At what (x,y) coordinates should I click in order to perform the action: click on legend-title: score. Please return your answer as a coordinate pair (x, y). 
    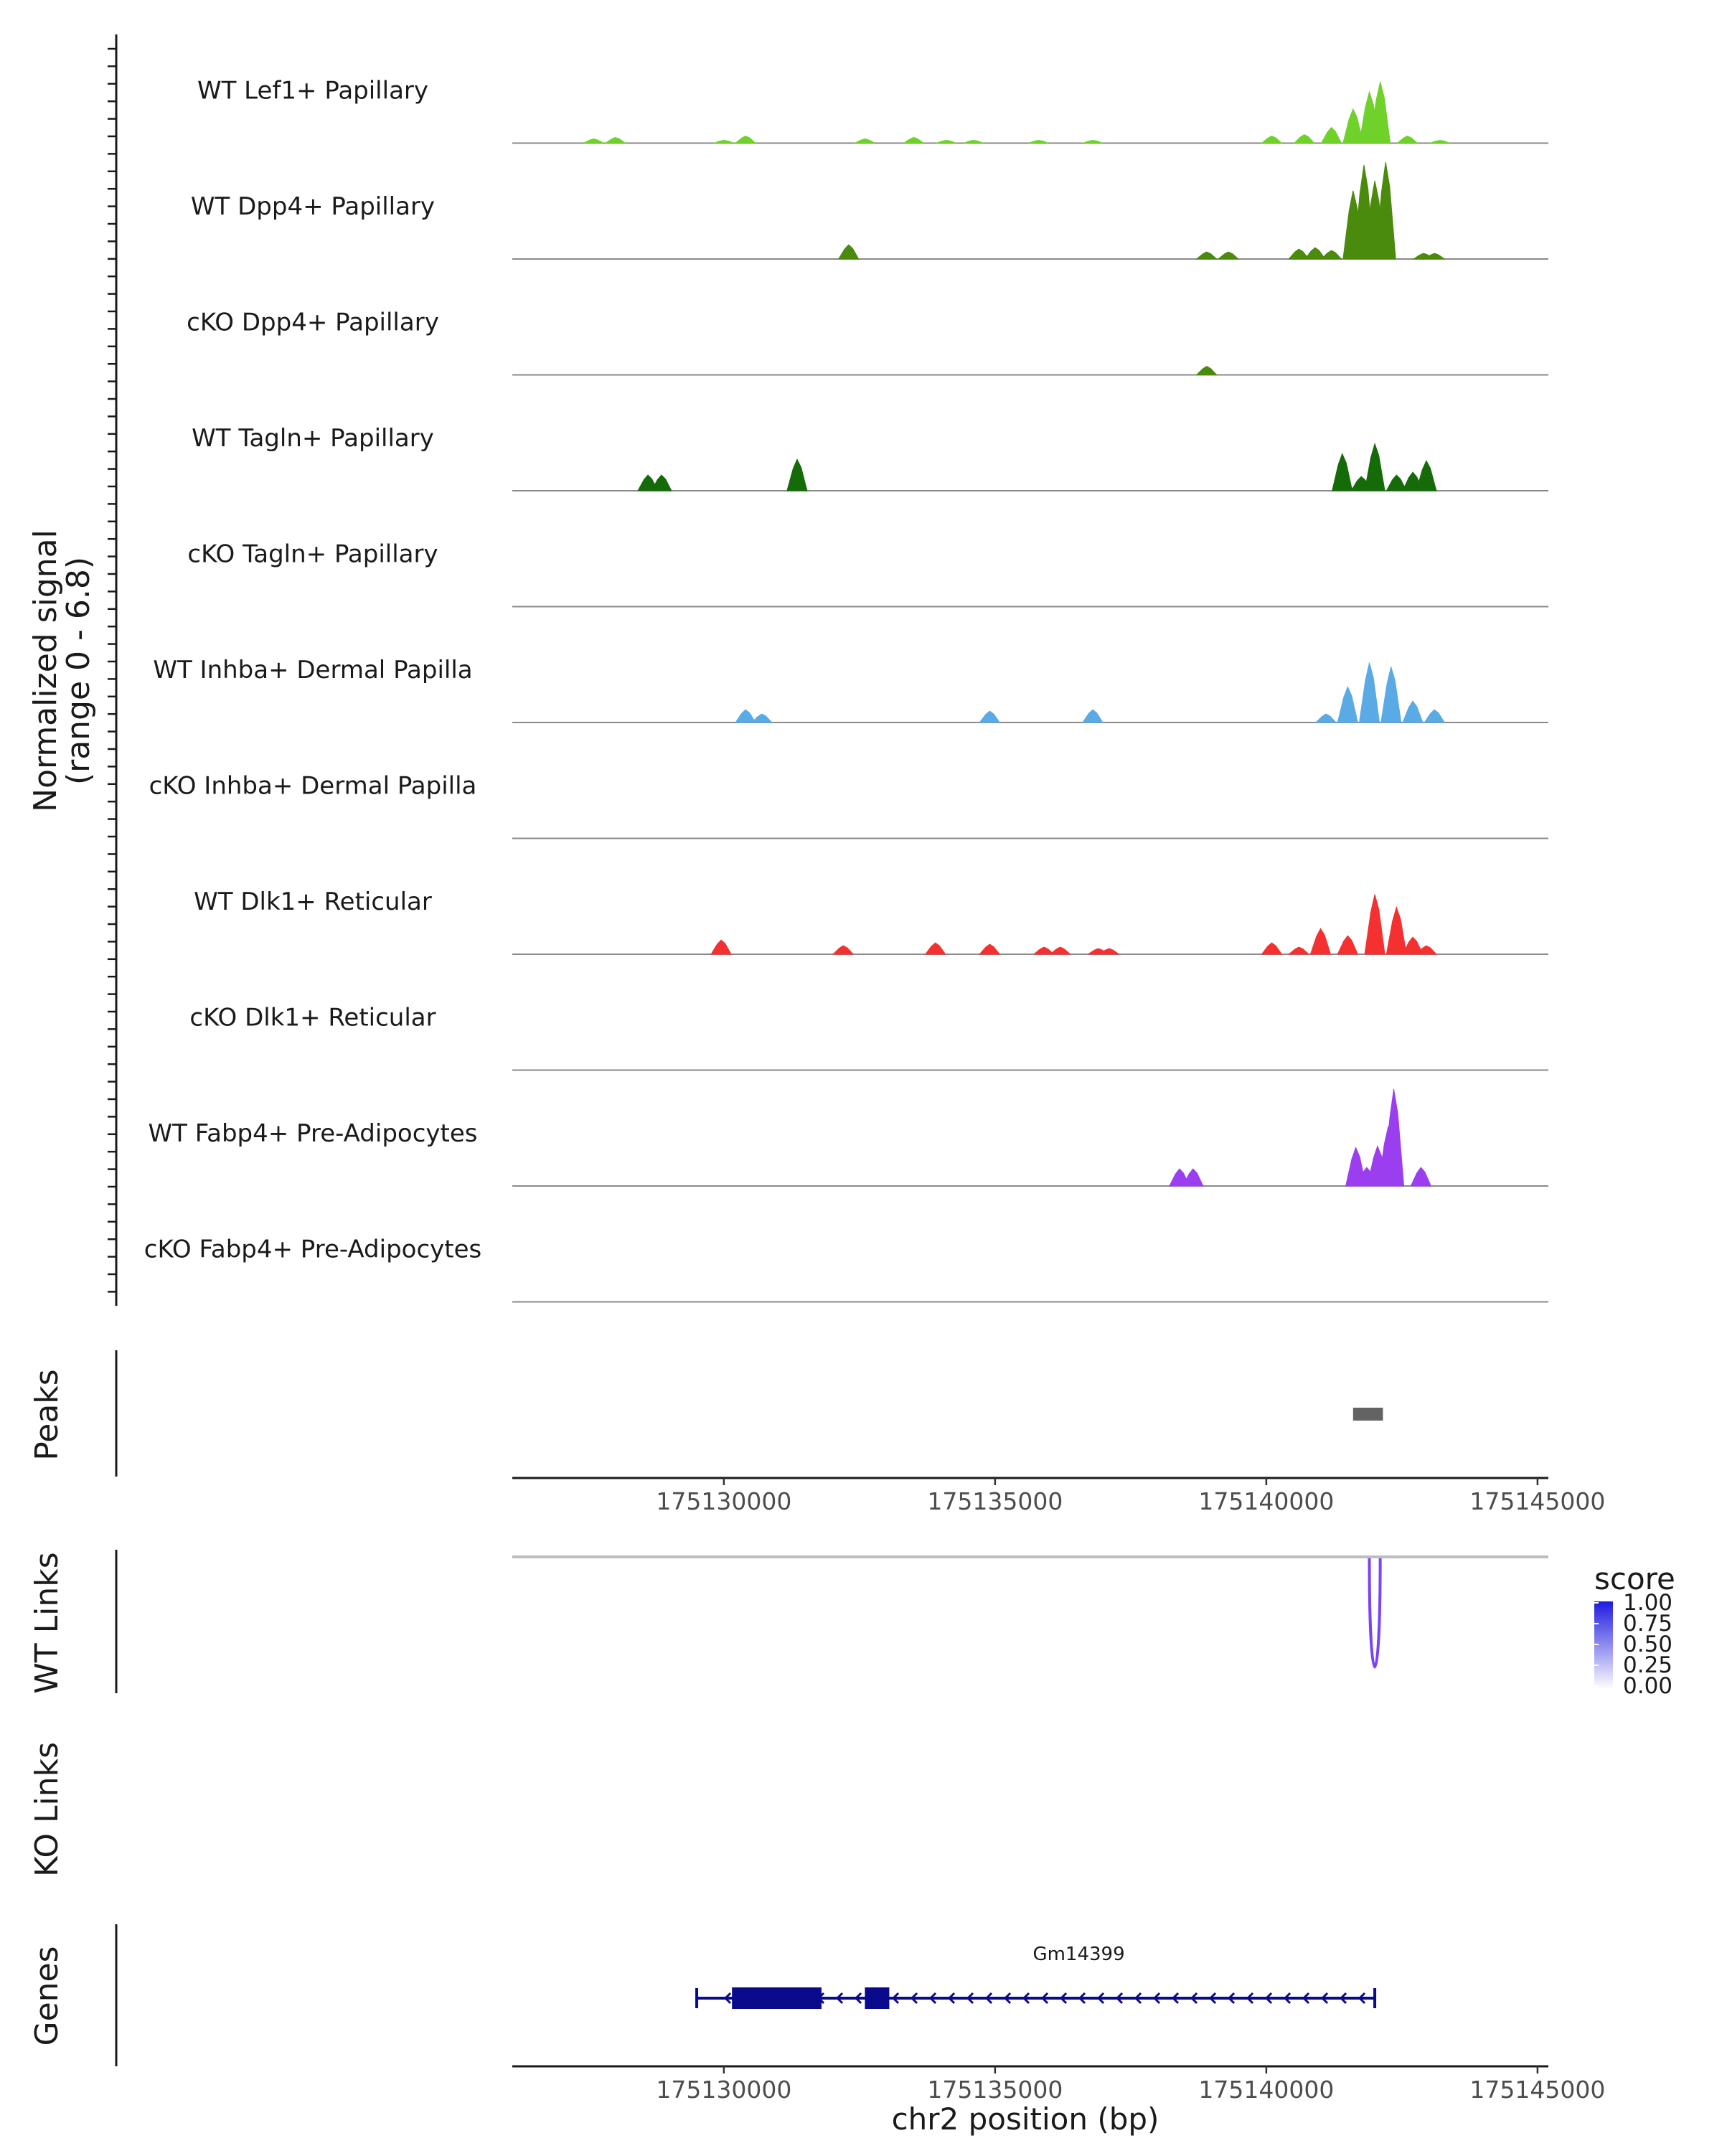
    Looking at the image, I should click on (1634, 1579).